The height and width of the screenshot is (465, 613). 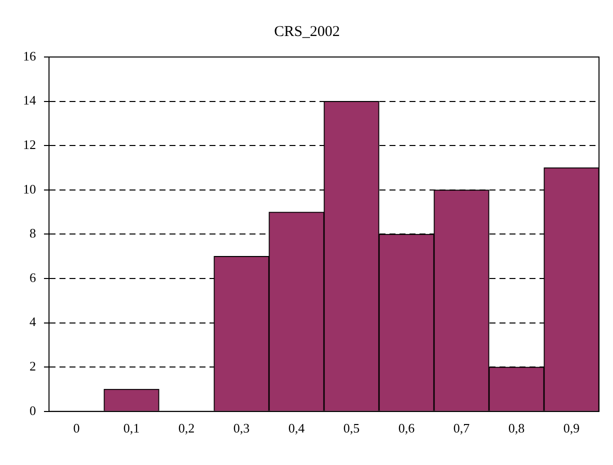 I want to click on x-tick-label: 0,8, so click(x=516, y=428).